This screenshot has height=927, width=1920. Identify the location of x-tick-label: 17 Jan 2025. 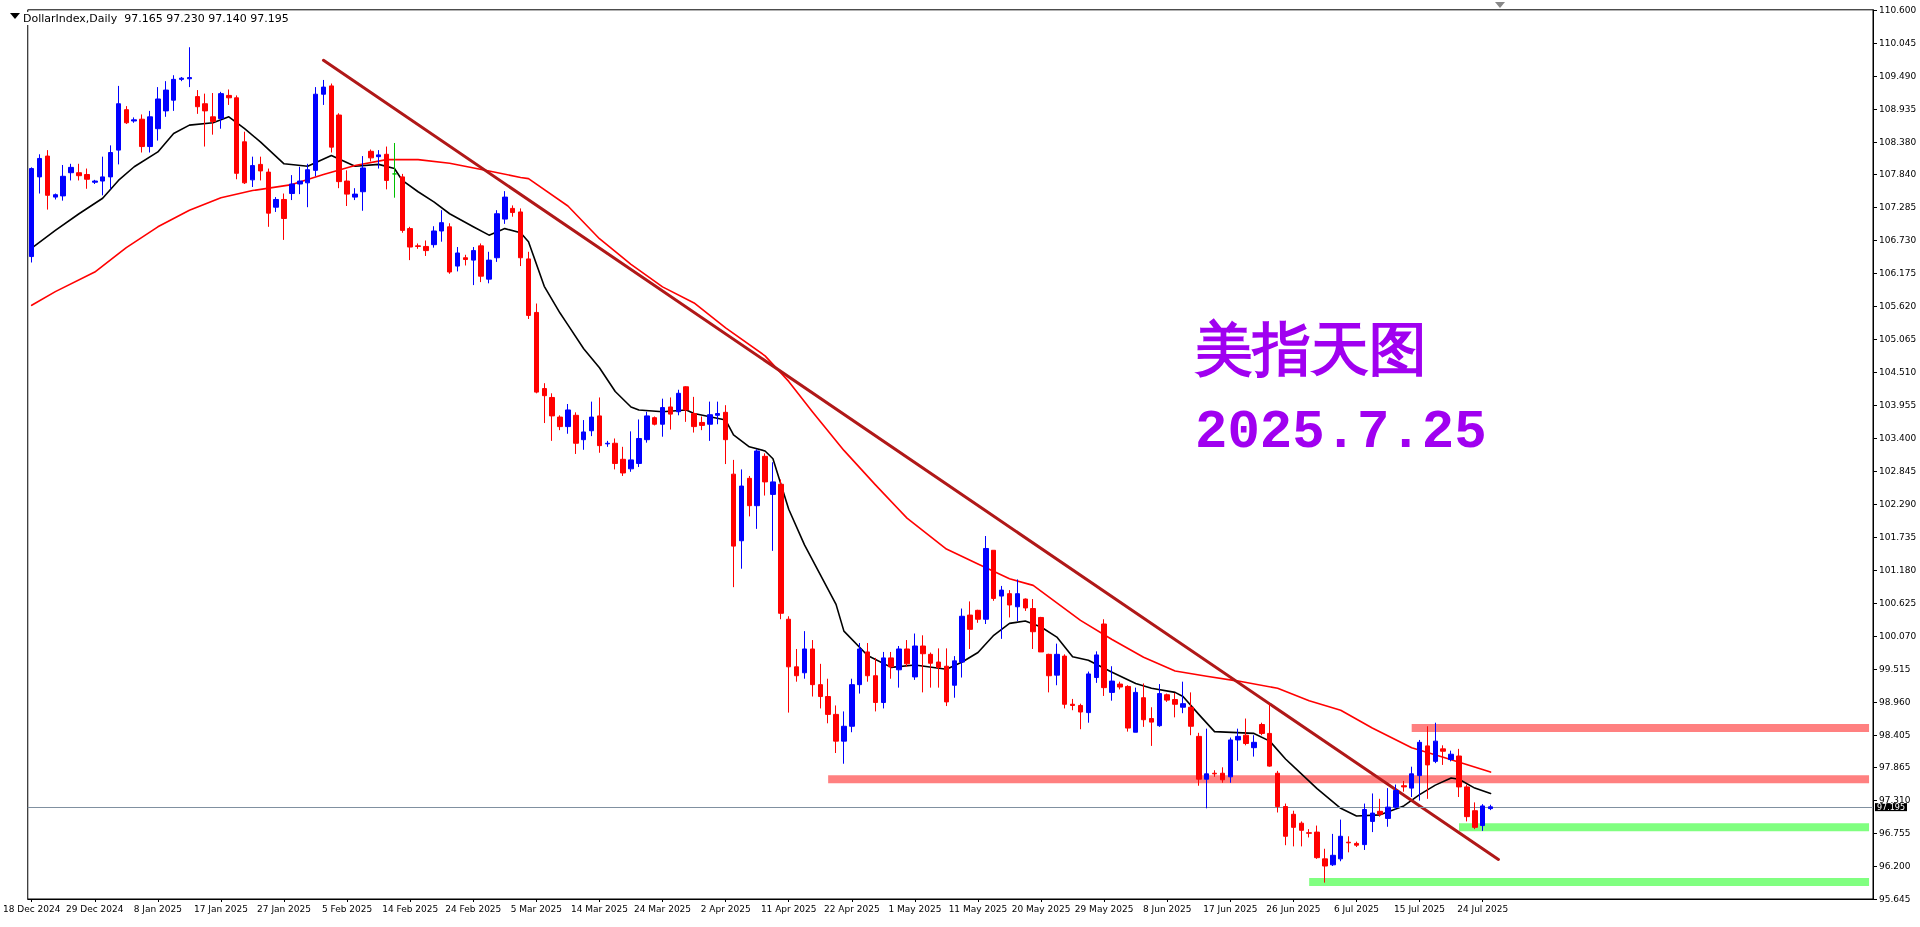
(220, 908).